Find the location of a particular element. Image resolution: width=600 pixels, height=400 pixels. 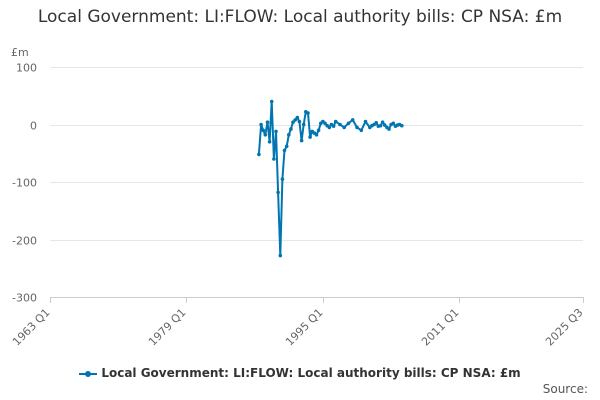

x-axis-ticks is located at coordinates (317, 300).